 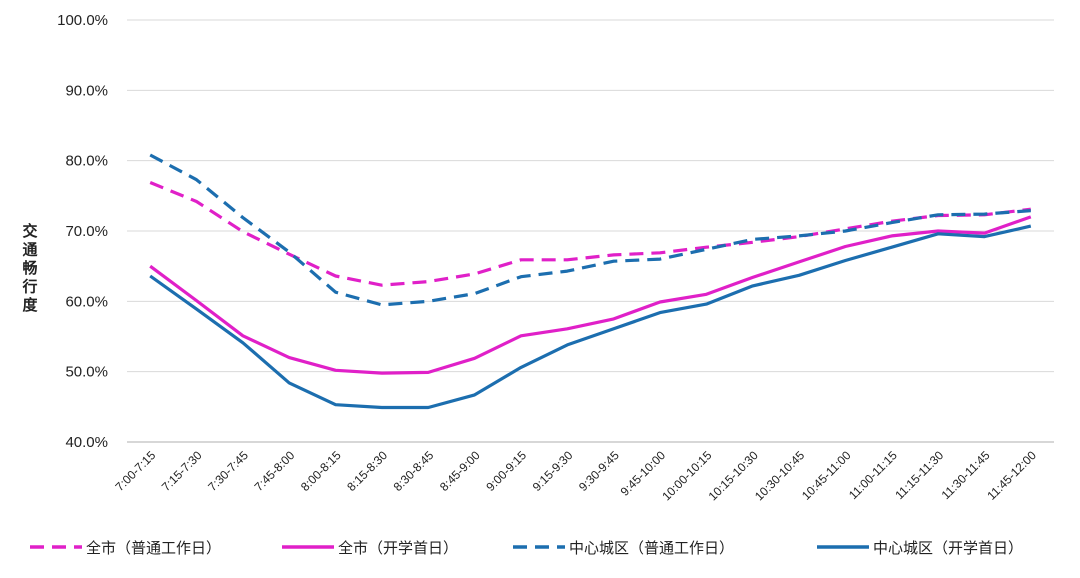 What do you see at coordinates (82, 20) in the screenshot?
I see `y-tick-label: 100.0%` at bounding box center [82, 20].